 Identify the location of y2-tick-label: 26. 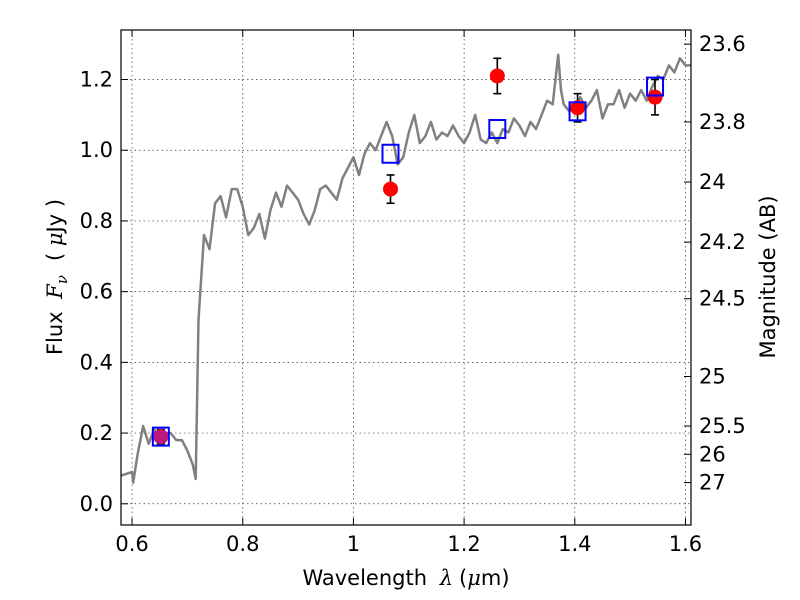
(712, 454).